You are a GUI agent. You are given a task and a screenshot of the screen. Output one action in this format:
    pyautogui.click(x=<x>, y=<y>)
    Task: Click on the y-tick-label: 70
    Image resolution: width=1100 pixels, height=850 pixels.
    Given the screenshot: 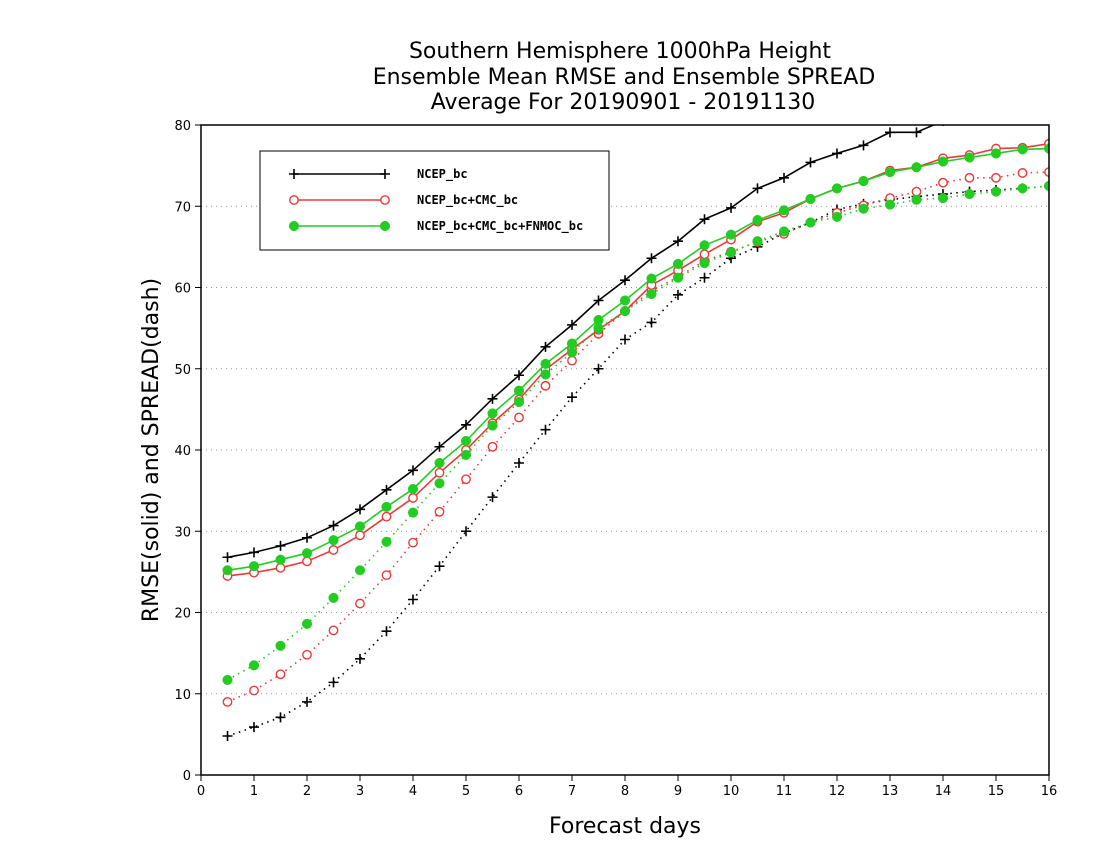 What is the action you would take?
    pyautogui.click(x=182, y=207)
    